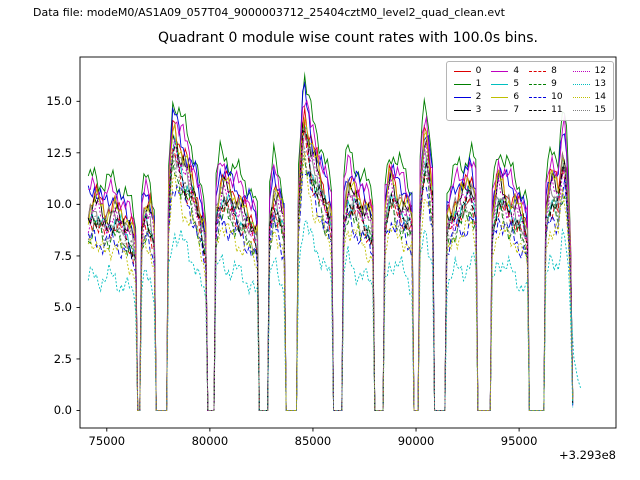 This screenshot has width=640, height=480. Describe the element at coordinates (62, 410) in the screenshot. I see `y-tick-label: 0.0` at that location.